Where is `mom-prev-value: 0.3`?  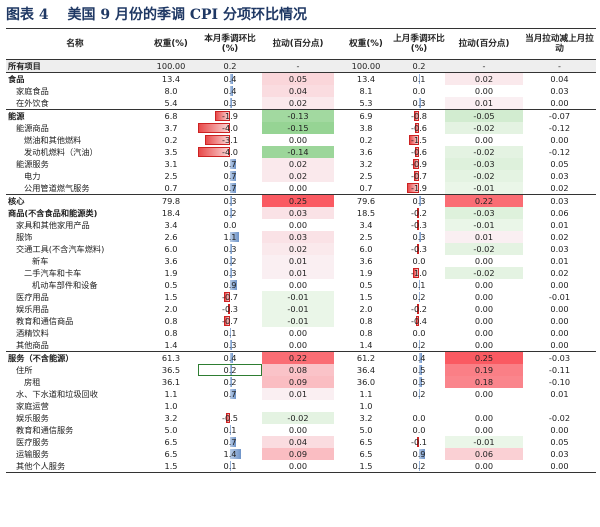
mom-prev-value: 0.3 is located at coordinates (419, 103).